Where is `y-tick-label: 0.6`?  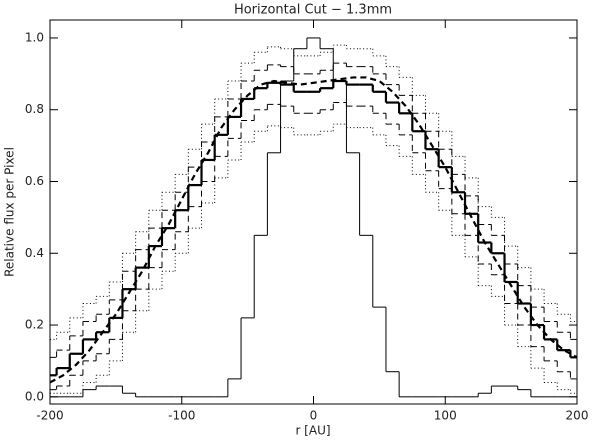 y-tick-label: 0.6 is located at coordinates (34, 181).